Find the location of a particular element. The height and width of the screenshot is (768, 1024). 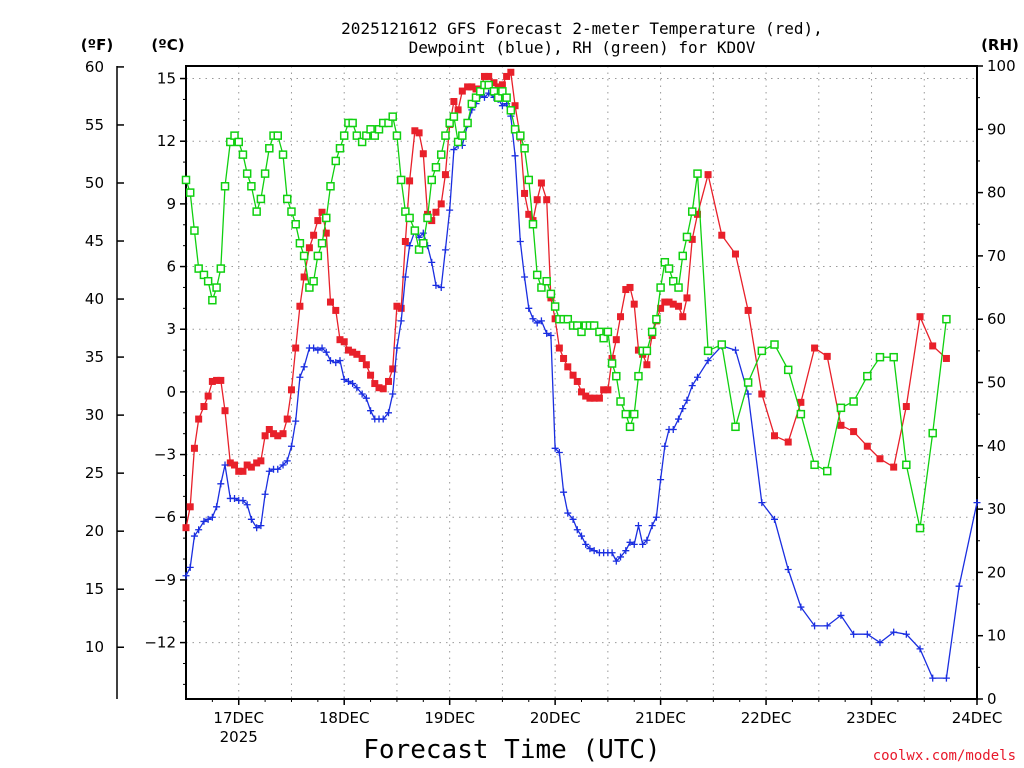

x-tick-label: 22DEC is located at coordinates (766, 718).